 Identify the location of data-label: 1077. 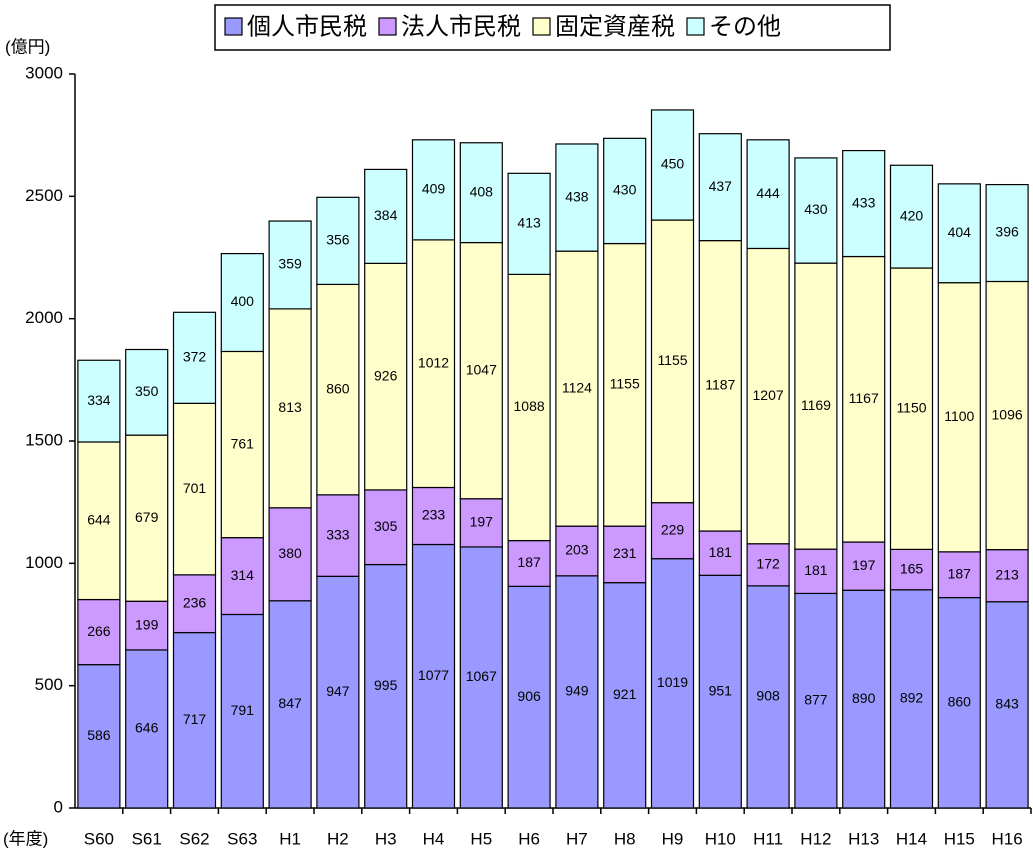
(433, 675).